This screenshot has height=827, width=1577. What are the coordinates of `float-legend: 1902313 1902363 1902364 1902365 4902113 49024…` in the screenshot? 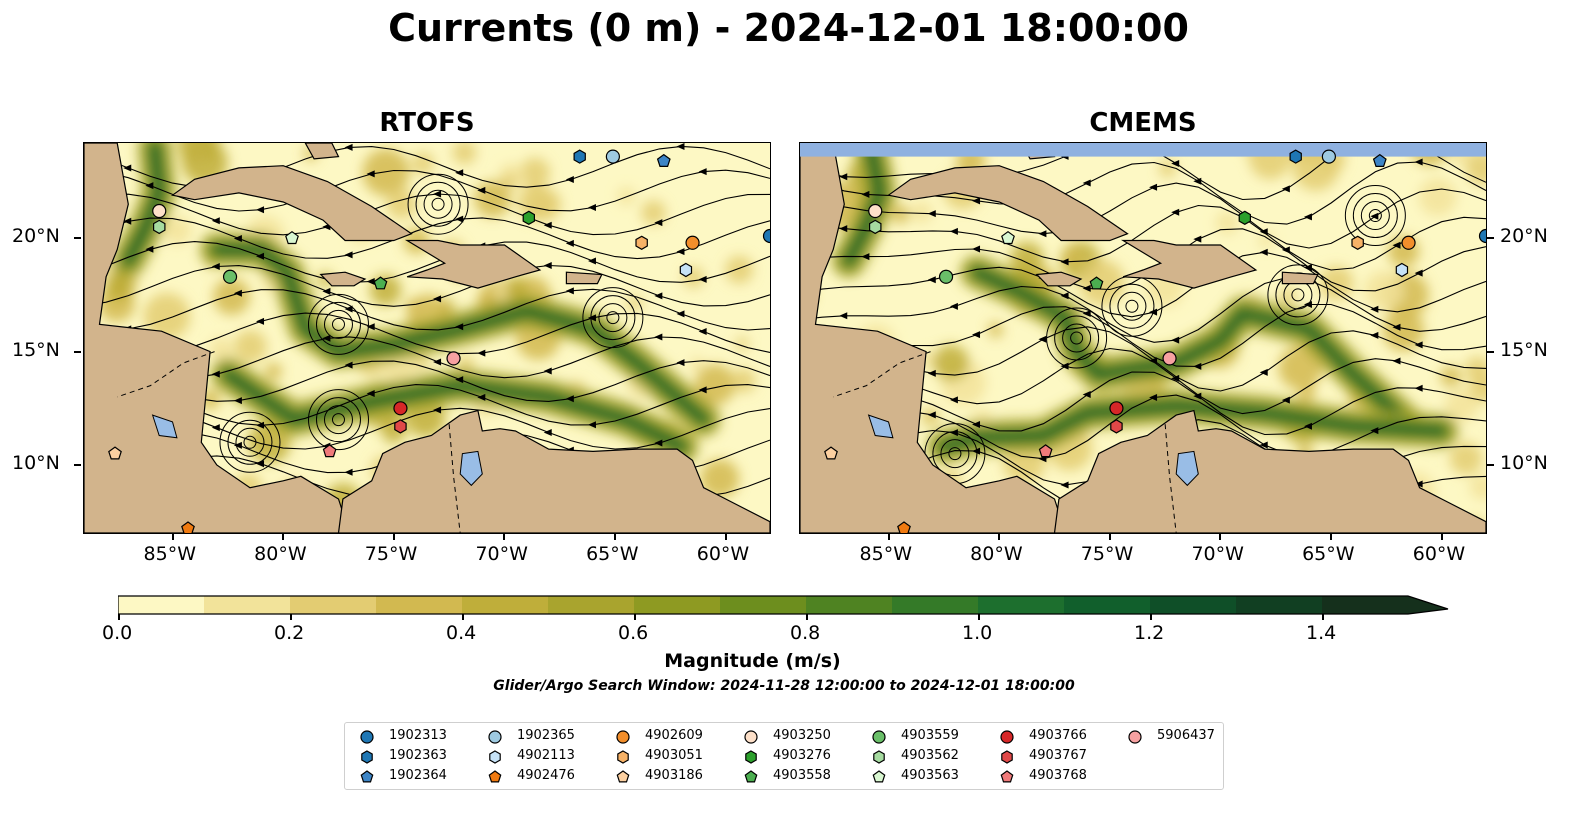 It's located at (784, 756).